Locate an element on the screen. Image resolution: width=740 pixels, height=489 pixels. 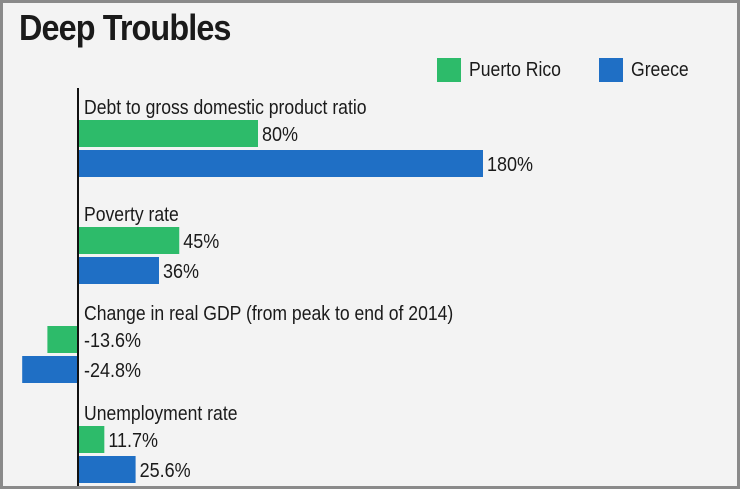
legend-swatch-greece is located at coordinates (611, 70).